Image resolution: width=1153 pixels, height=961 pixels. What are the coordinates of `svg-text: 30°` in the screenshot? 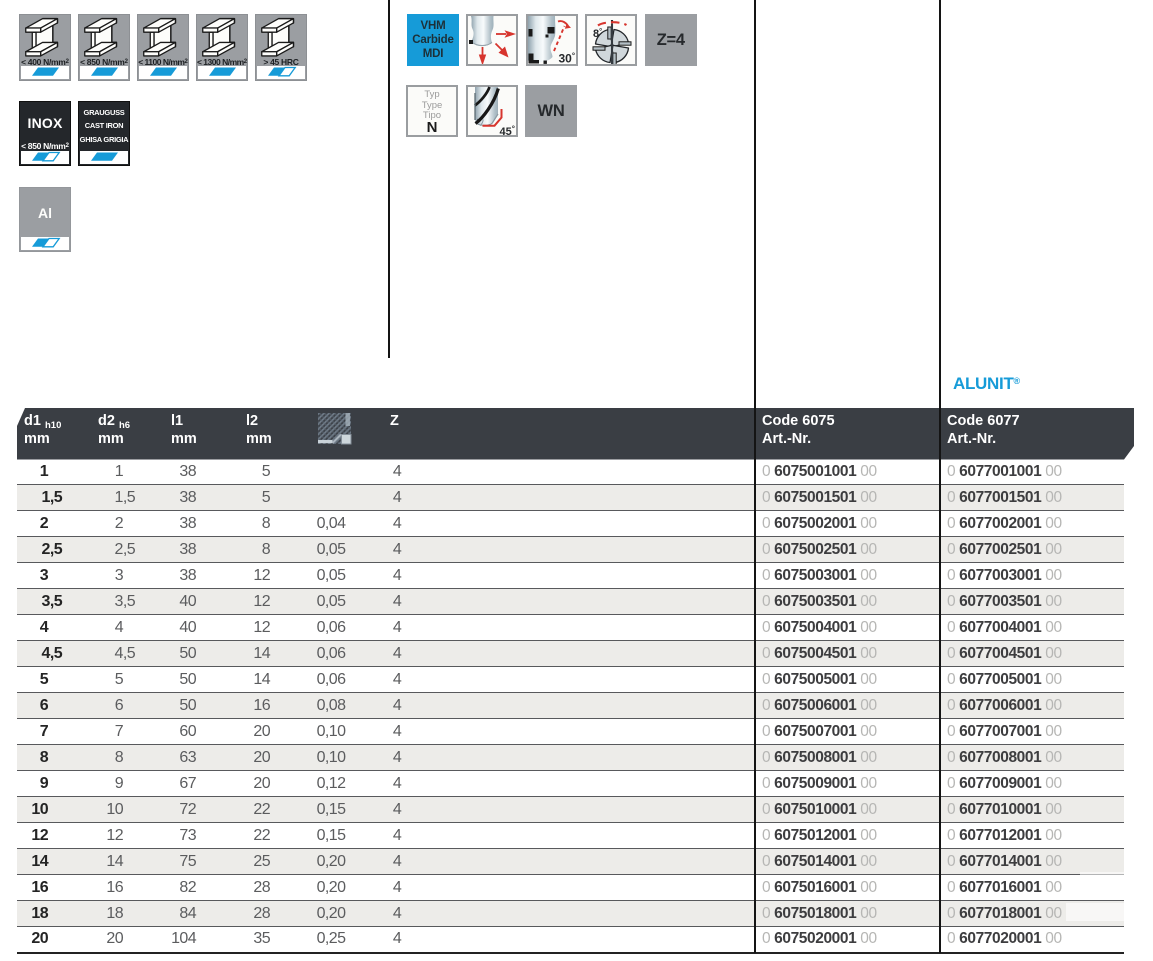 It's located at (567, 58).